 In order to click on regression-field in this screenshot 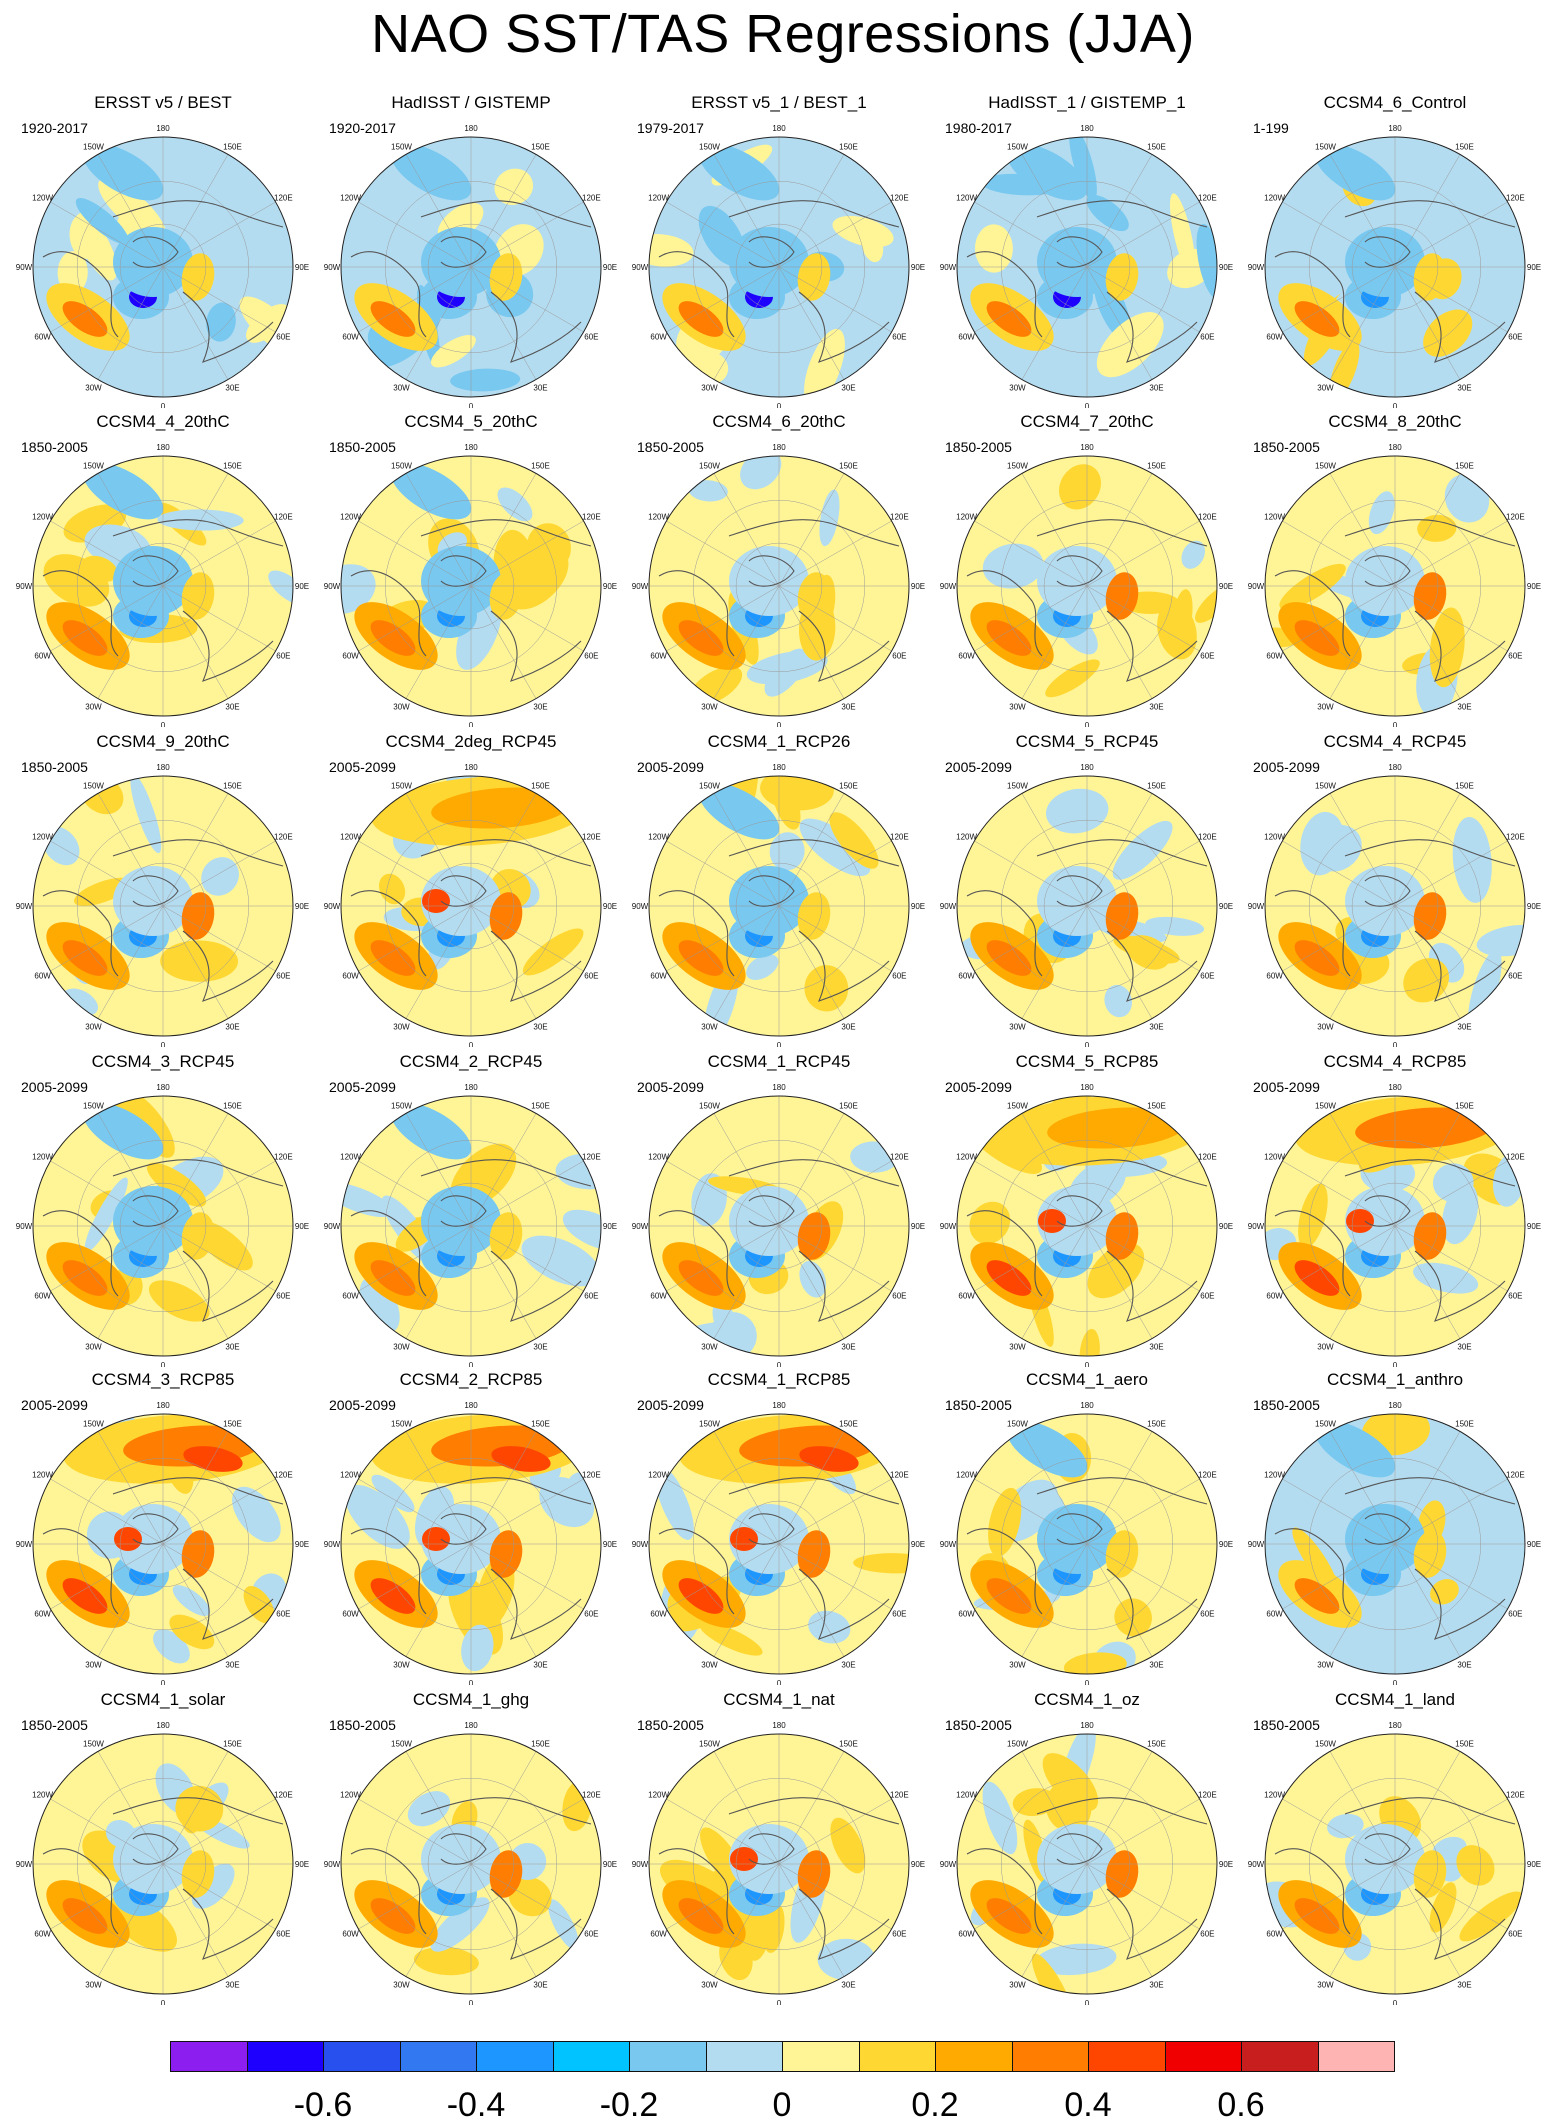, I will do `click(1395, 1226)`.